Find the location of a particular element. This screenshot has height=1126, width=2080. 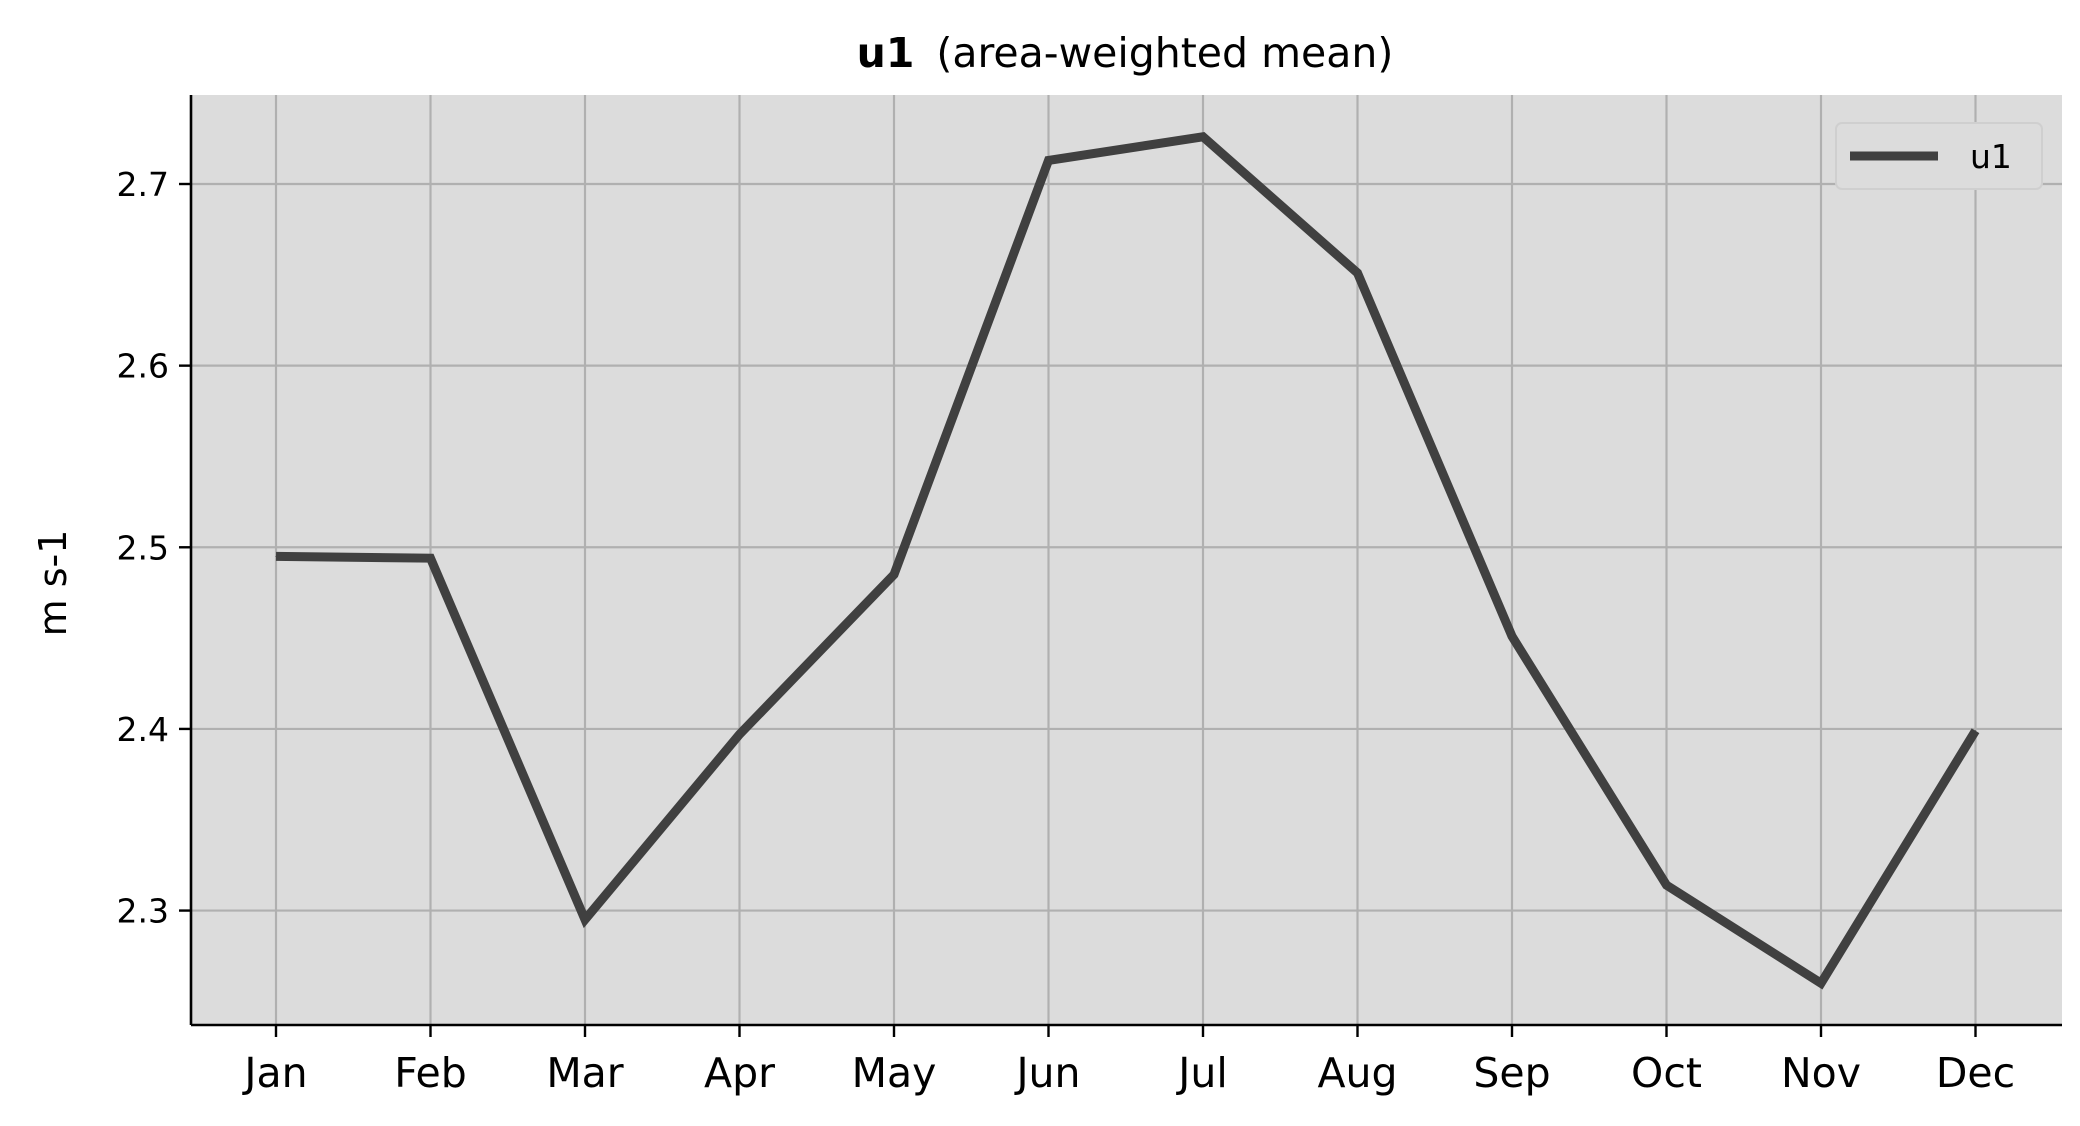

legend-box is located at coordinates (1939, 156).